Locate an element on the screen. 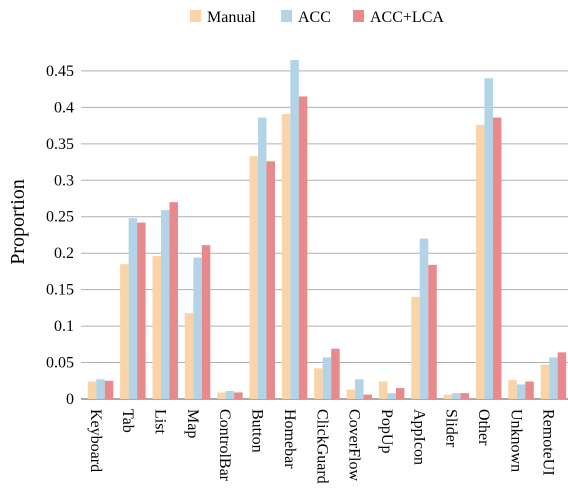  bar-manual-other is located at coordinates (480, 261).